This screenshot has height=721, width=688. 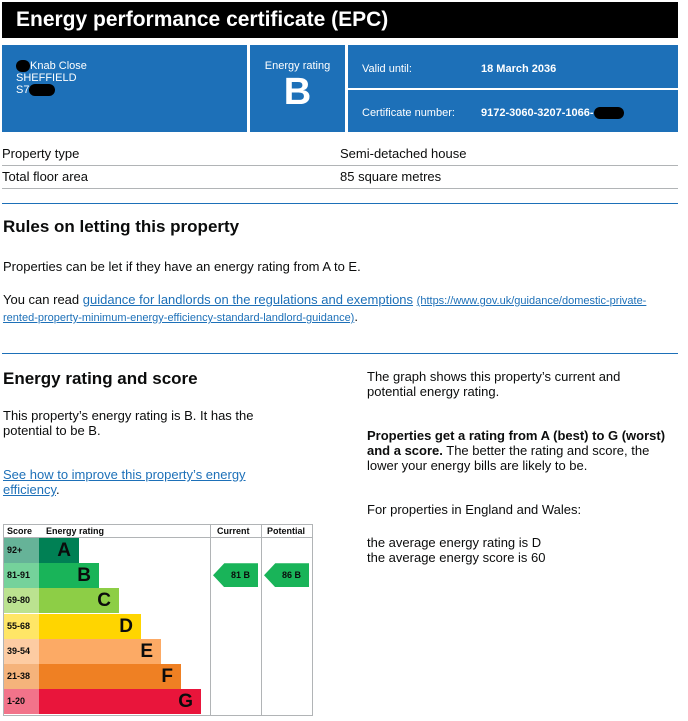 What do you see at coordinates (387, 69) in the screenshot?
I see `valid-until-label: Valid until:` at bounding box center [387, 69].